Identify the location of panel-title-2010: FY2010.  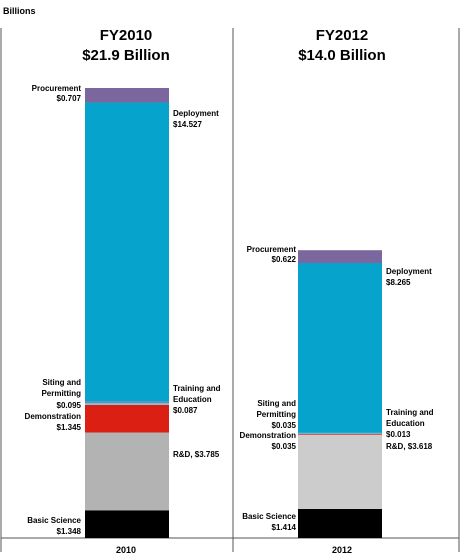
(126, 35).